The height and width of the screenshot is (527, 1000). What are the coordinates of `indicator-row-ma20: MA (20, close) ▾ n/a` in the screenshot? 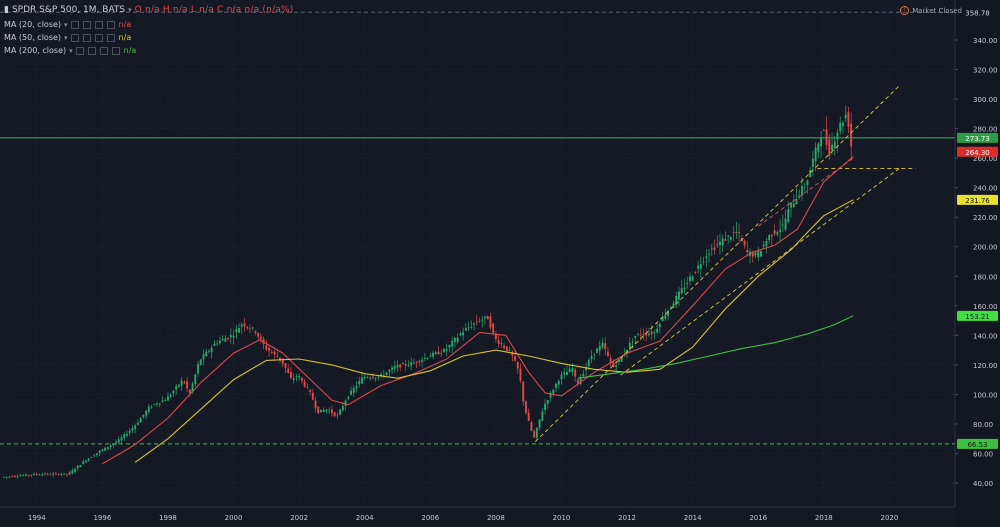 It's located at (67, 24).